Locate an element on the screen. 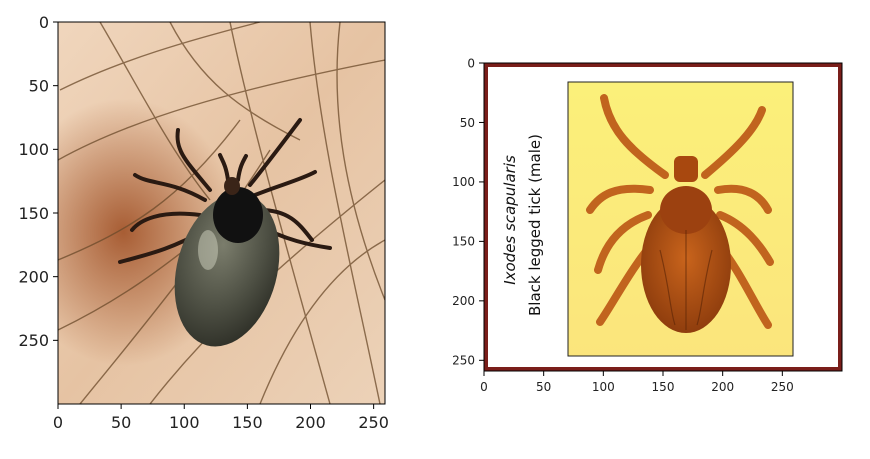 Image resolution: width=870 pixels, height=459 pixels. right-y-axis: 0 50 100 150 200 250 is located at coordinates (468, 212).